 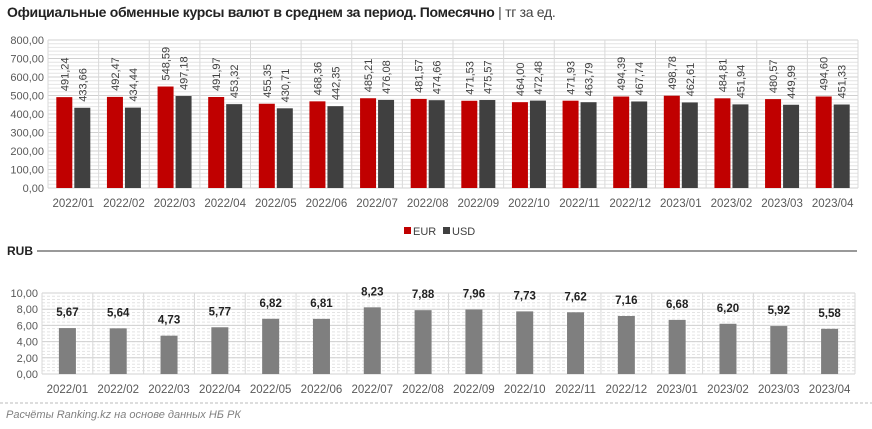 I want to click on unit-text: тг за ед., so click(x=530, y=12).